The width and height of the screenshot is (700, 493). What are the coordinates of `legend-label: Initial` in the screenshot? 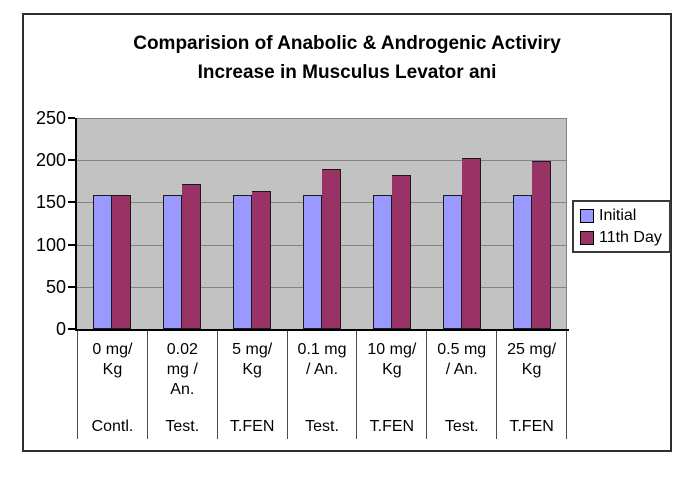 It's located at (618, 215).